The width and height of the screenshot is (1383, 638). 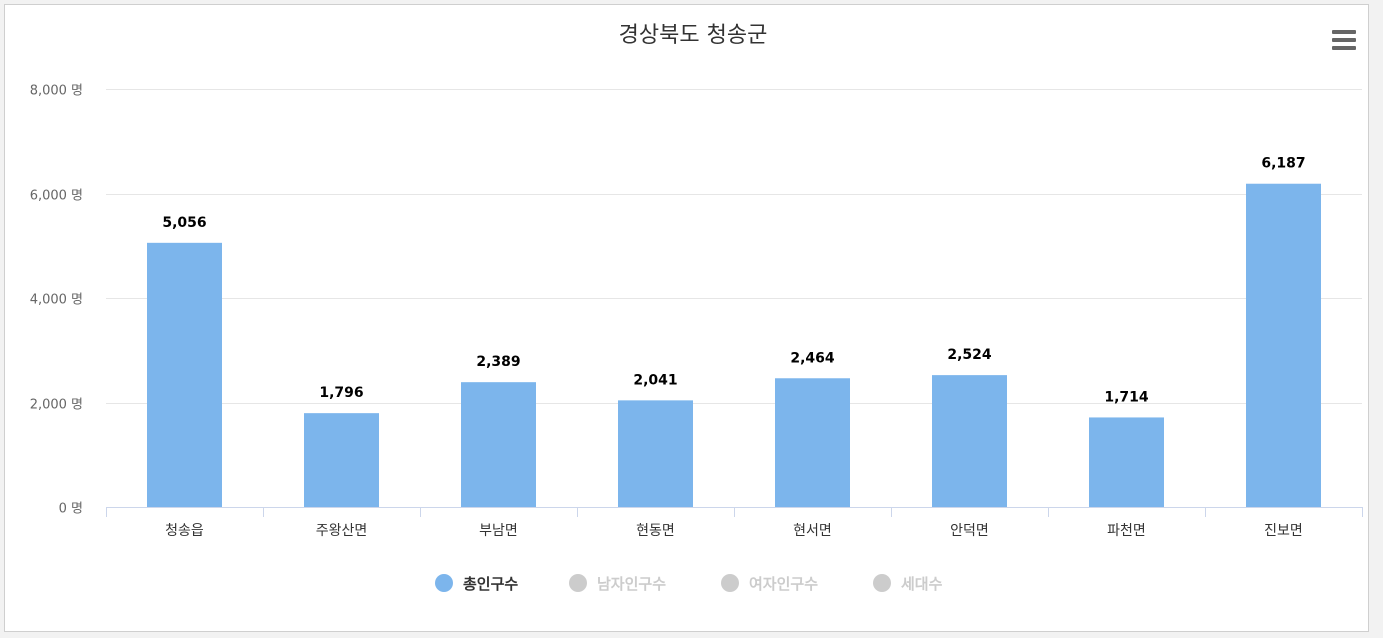 I want to click on legend-item: 여자인구수, so click(x=769, y=583).